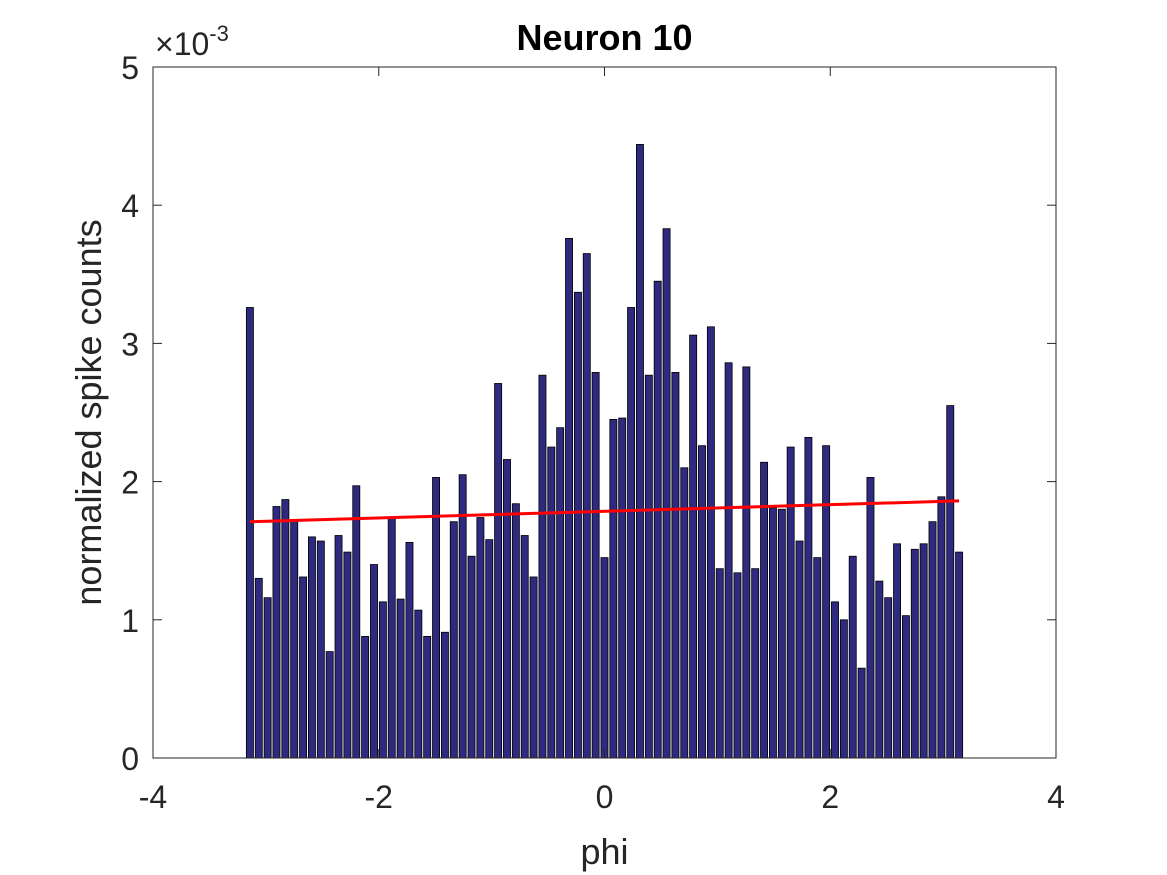 This screenshot has height=875, width=1167. What do you see at coordinates (130, 413) in the screenshot?
I see `y-tick-labels: 0 1 2 3 4 5` at bounding box center [130, 413].